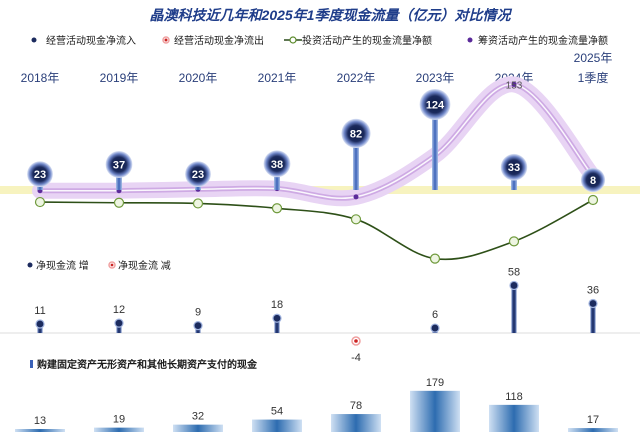  Describe the element at coordinates (435, 78) in the screenshot. I see `x-axis-label: 2023年` at that location.